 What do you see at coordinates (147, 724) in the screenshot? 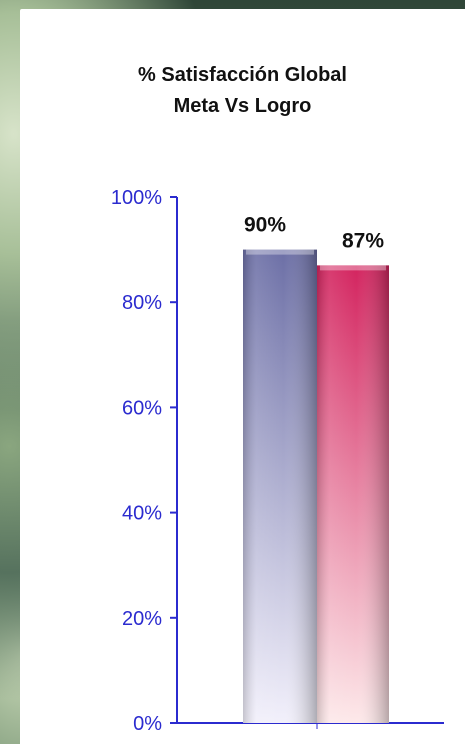
I see `y-tick-label: 0%` at bounding box center [147, 724].